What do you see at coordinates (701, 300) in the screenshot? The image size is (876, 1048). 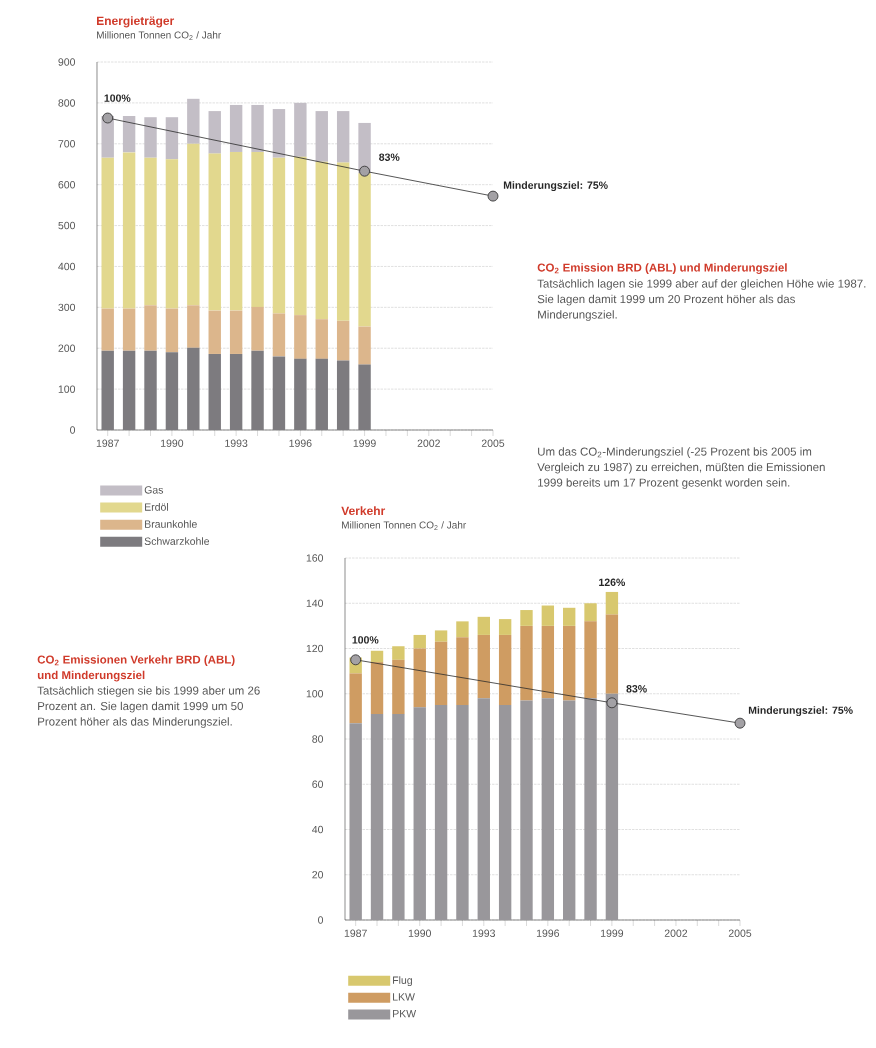 I see `text: Tatsächlich lagen sie 1999 aber auf der gleichen Höhe wie 1987. Sie lagen damit 1999 um 20 Prozent höher als das Minderungsziel.` at bounding box center [701, 300].